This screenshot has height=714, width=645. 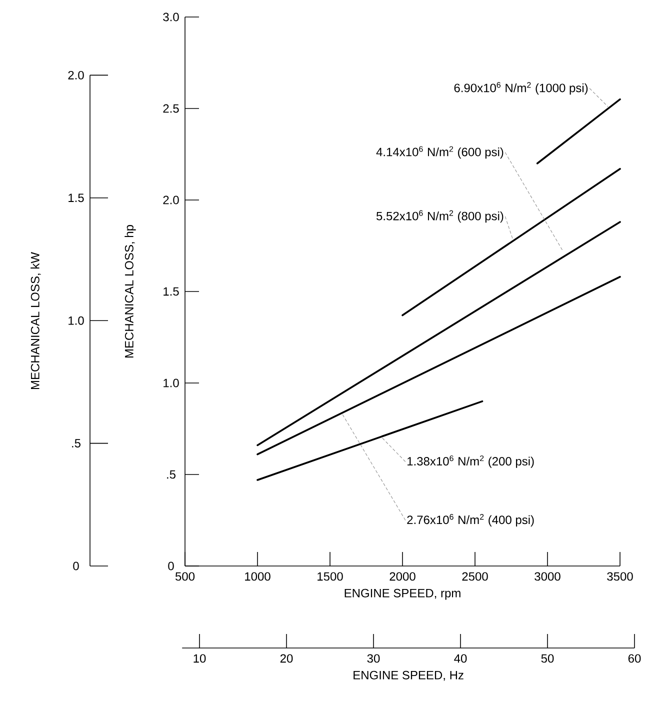 I want to click on y-tick-label: .5, so click(x=171, y=474).